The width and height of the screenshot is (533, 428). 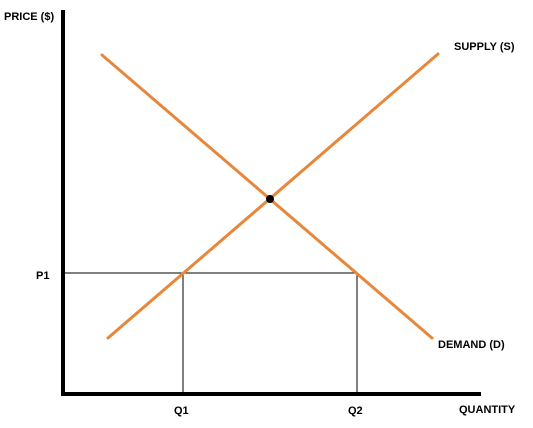 What do you see at coordinates (42, 276) in the screenshot?
I see `price-p1-label: P1` at bounding box center [42, 276].